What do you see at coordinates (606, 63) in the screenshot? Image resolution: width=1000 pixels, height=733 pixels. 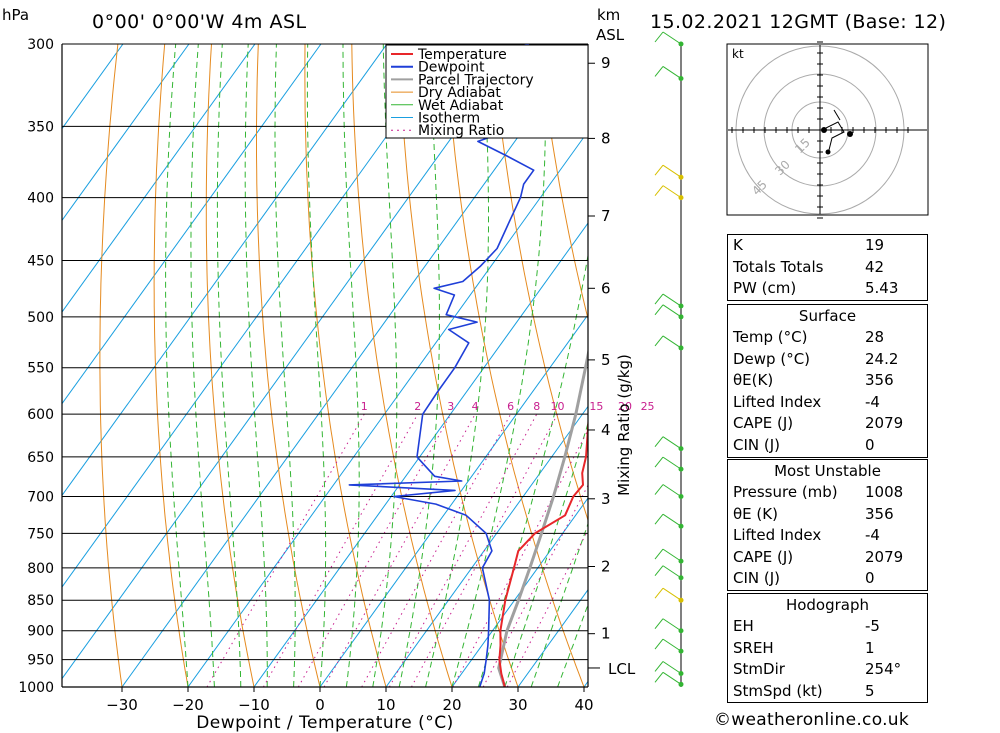 I see `km-tick-label: 9` at bounding box center [606, 63].